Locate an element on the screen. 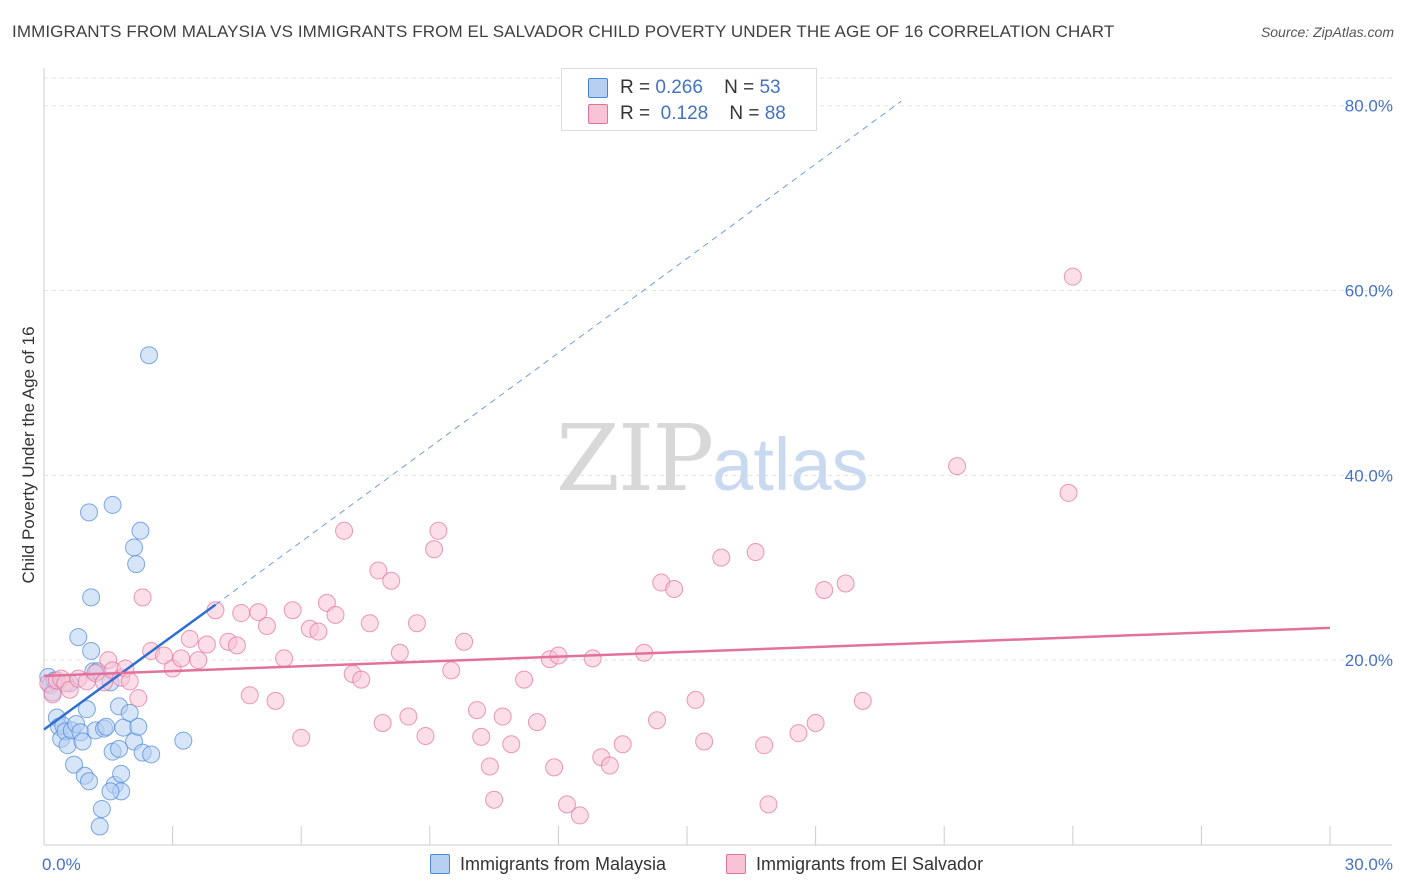 Image resolution: width=1406 pixels, height=892 pixels. correlation-legend: R = 0.266 N = 53 R = 0.128 N = 88 is located at coordinates (689, 99).